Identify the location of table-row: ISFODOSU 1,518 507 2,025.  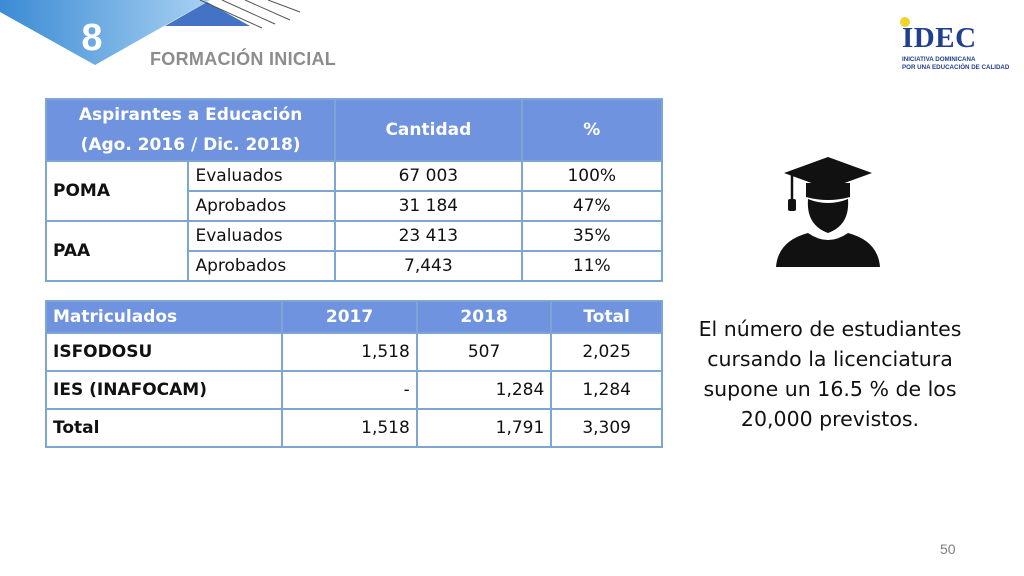
(353, 352).